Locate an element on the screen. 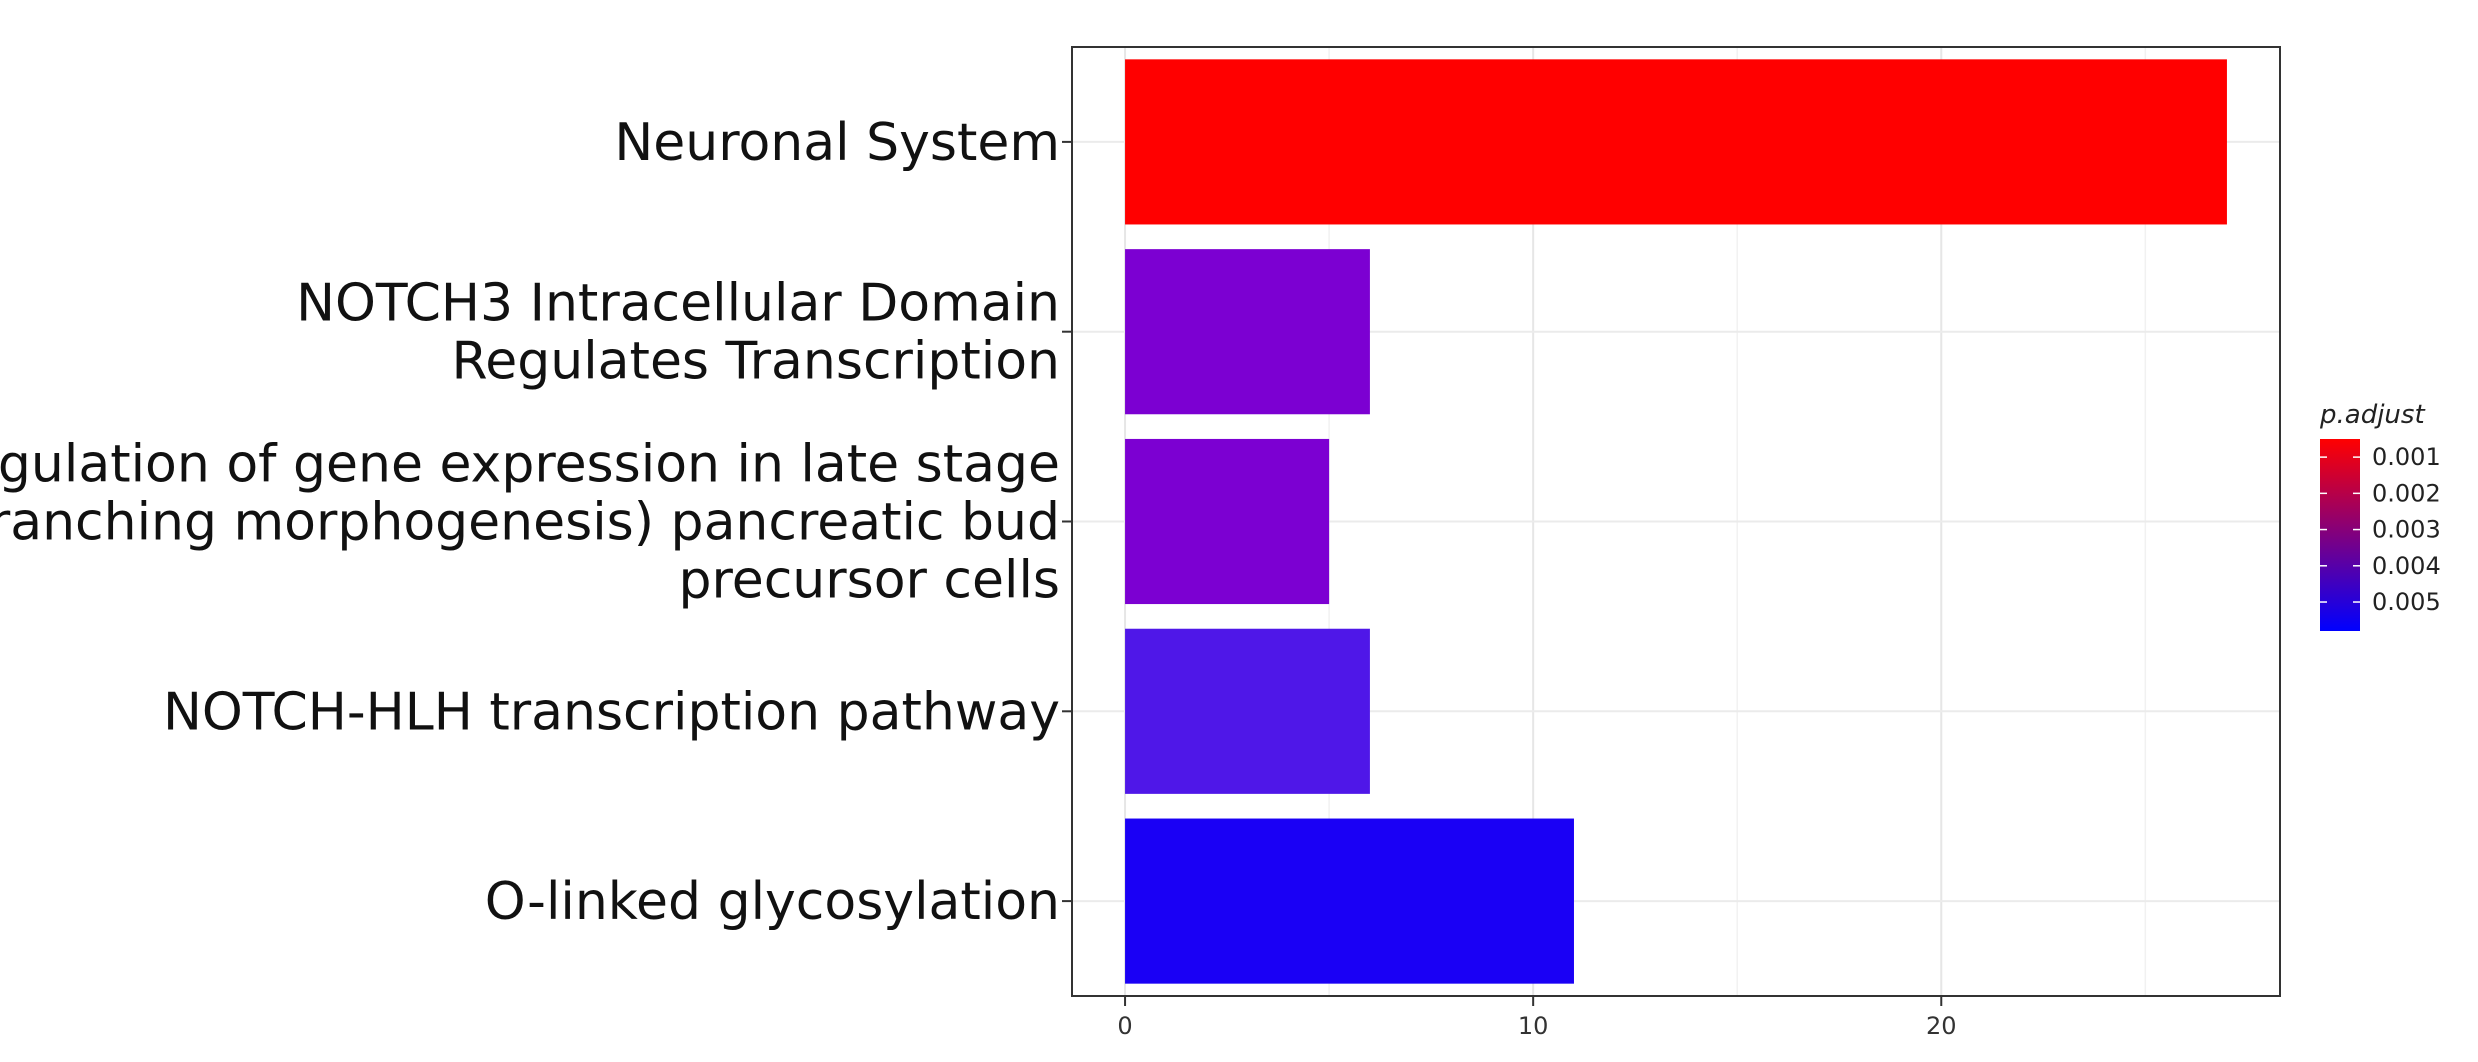 The width and height of the screenshot is (2478, 1062). x-tick-label: 0 is located at coordinates (1124, 1026).